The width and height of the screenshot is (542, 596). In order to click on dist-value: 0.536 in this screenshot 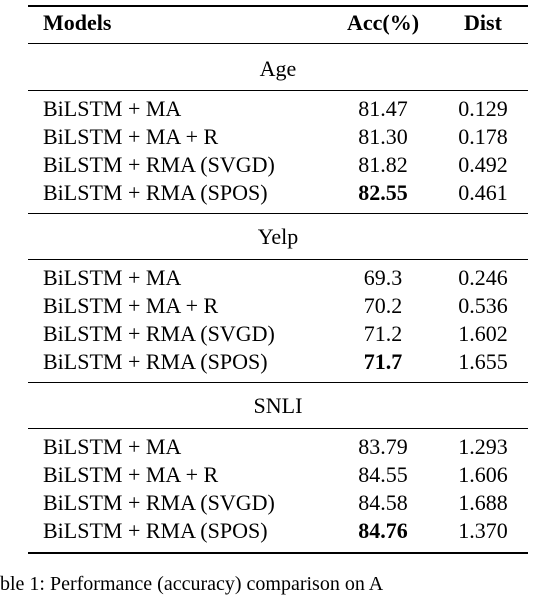, I will do `click(483, 305)`.